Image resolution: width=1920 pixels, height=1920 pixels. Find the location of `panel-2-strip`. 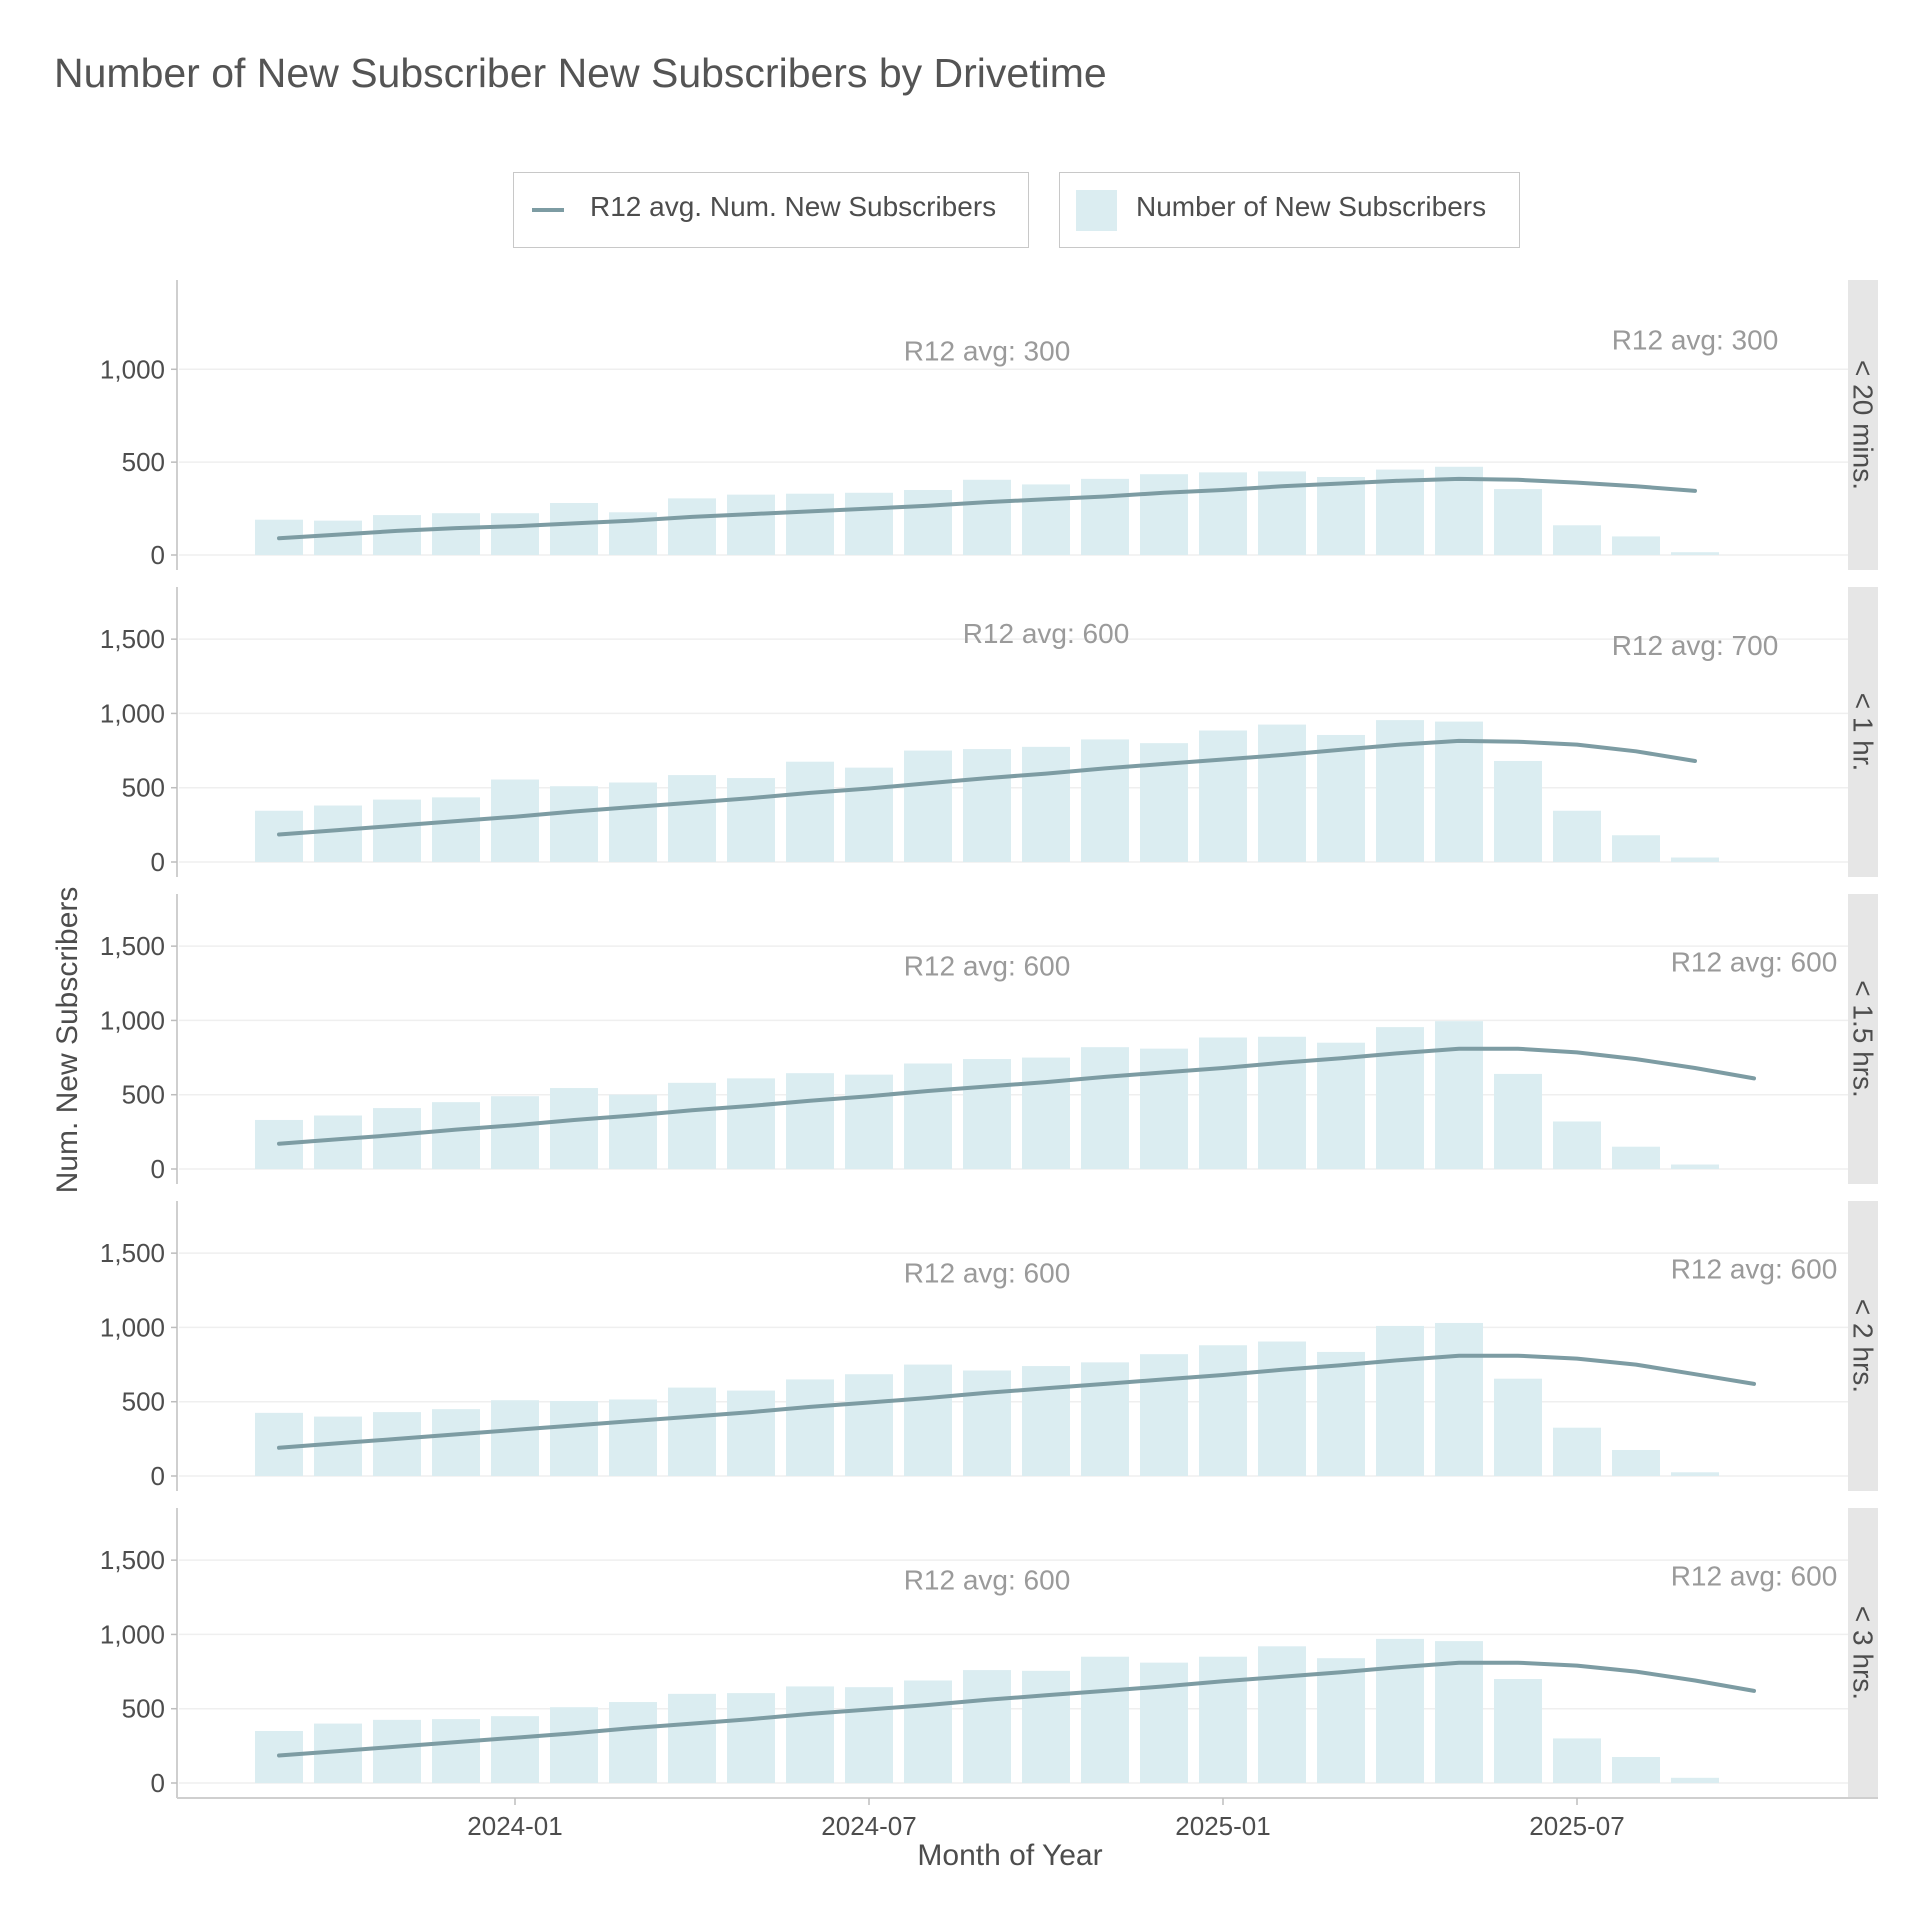

panel-2-strip is located at coordinates (1863, 732).